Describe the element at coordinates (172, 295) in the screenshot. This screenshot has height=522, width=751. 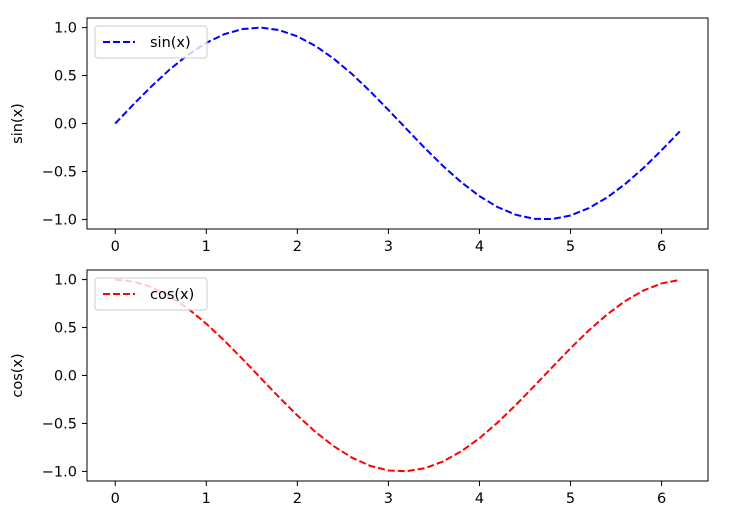
I see `legend-label: cos(x)` at that location.